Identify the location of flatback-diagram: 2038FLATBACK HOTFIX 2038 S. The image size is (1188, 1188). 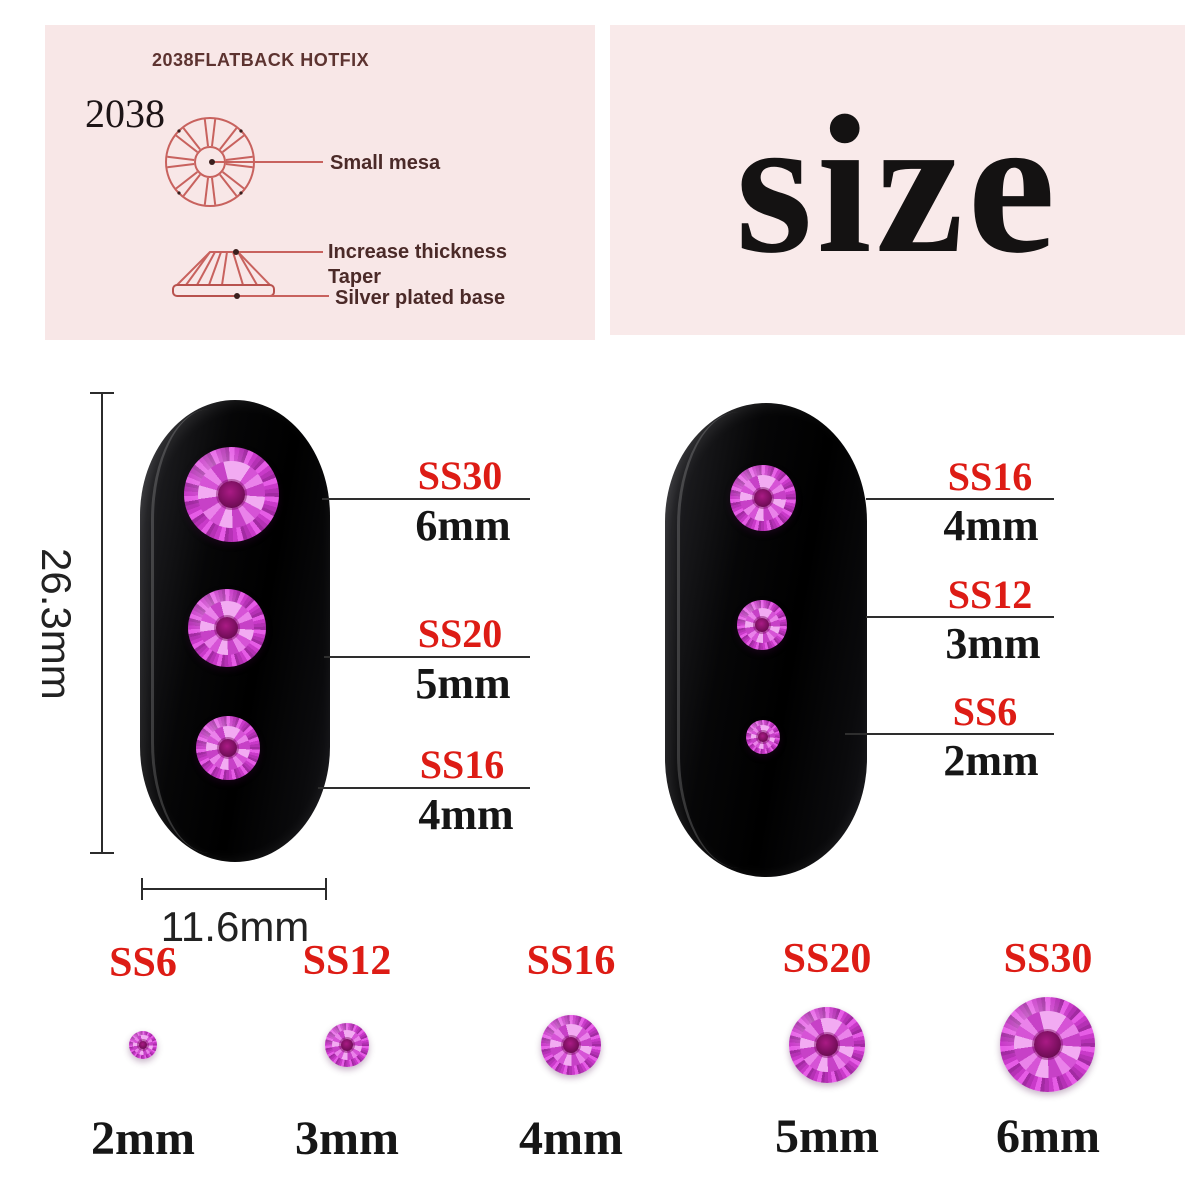
(296, 179).